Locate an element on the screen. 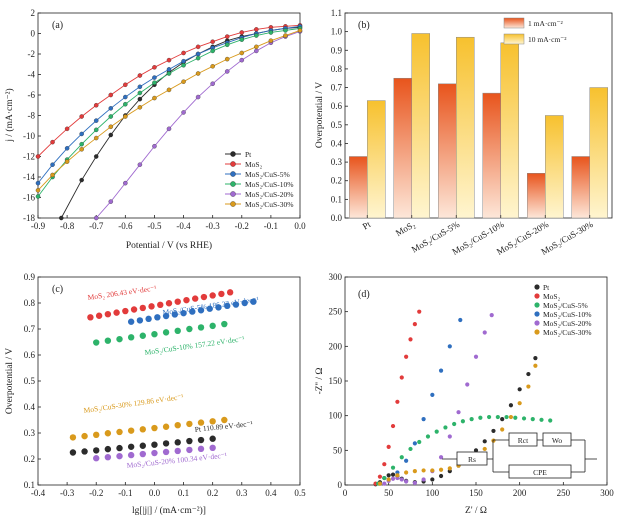 The height and width of the screenshot is (519, 622). panel-d-x-axis-label: Z' / Ω is located at coordinates (476, 511).